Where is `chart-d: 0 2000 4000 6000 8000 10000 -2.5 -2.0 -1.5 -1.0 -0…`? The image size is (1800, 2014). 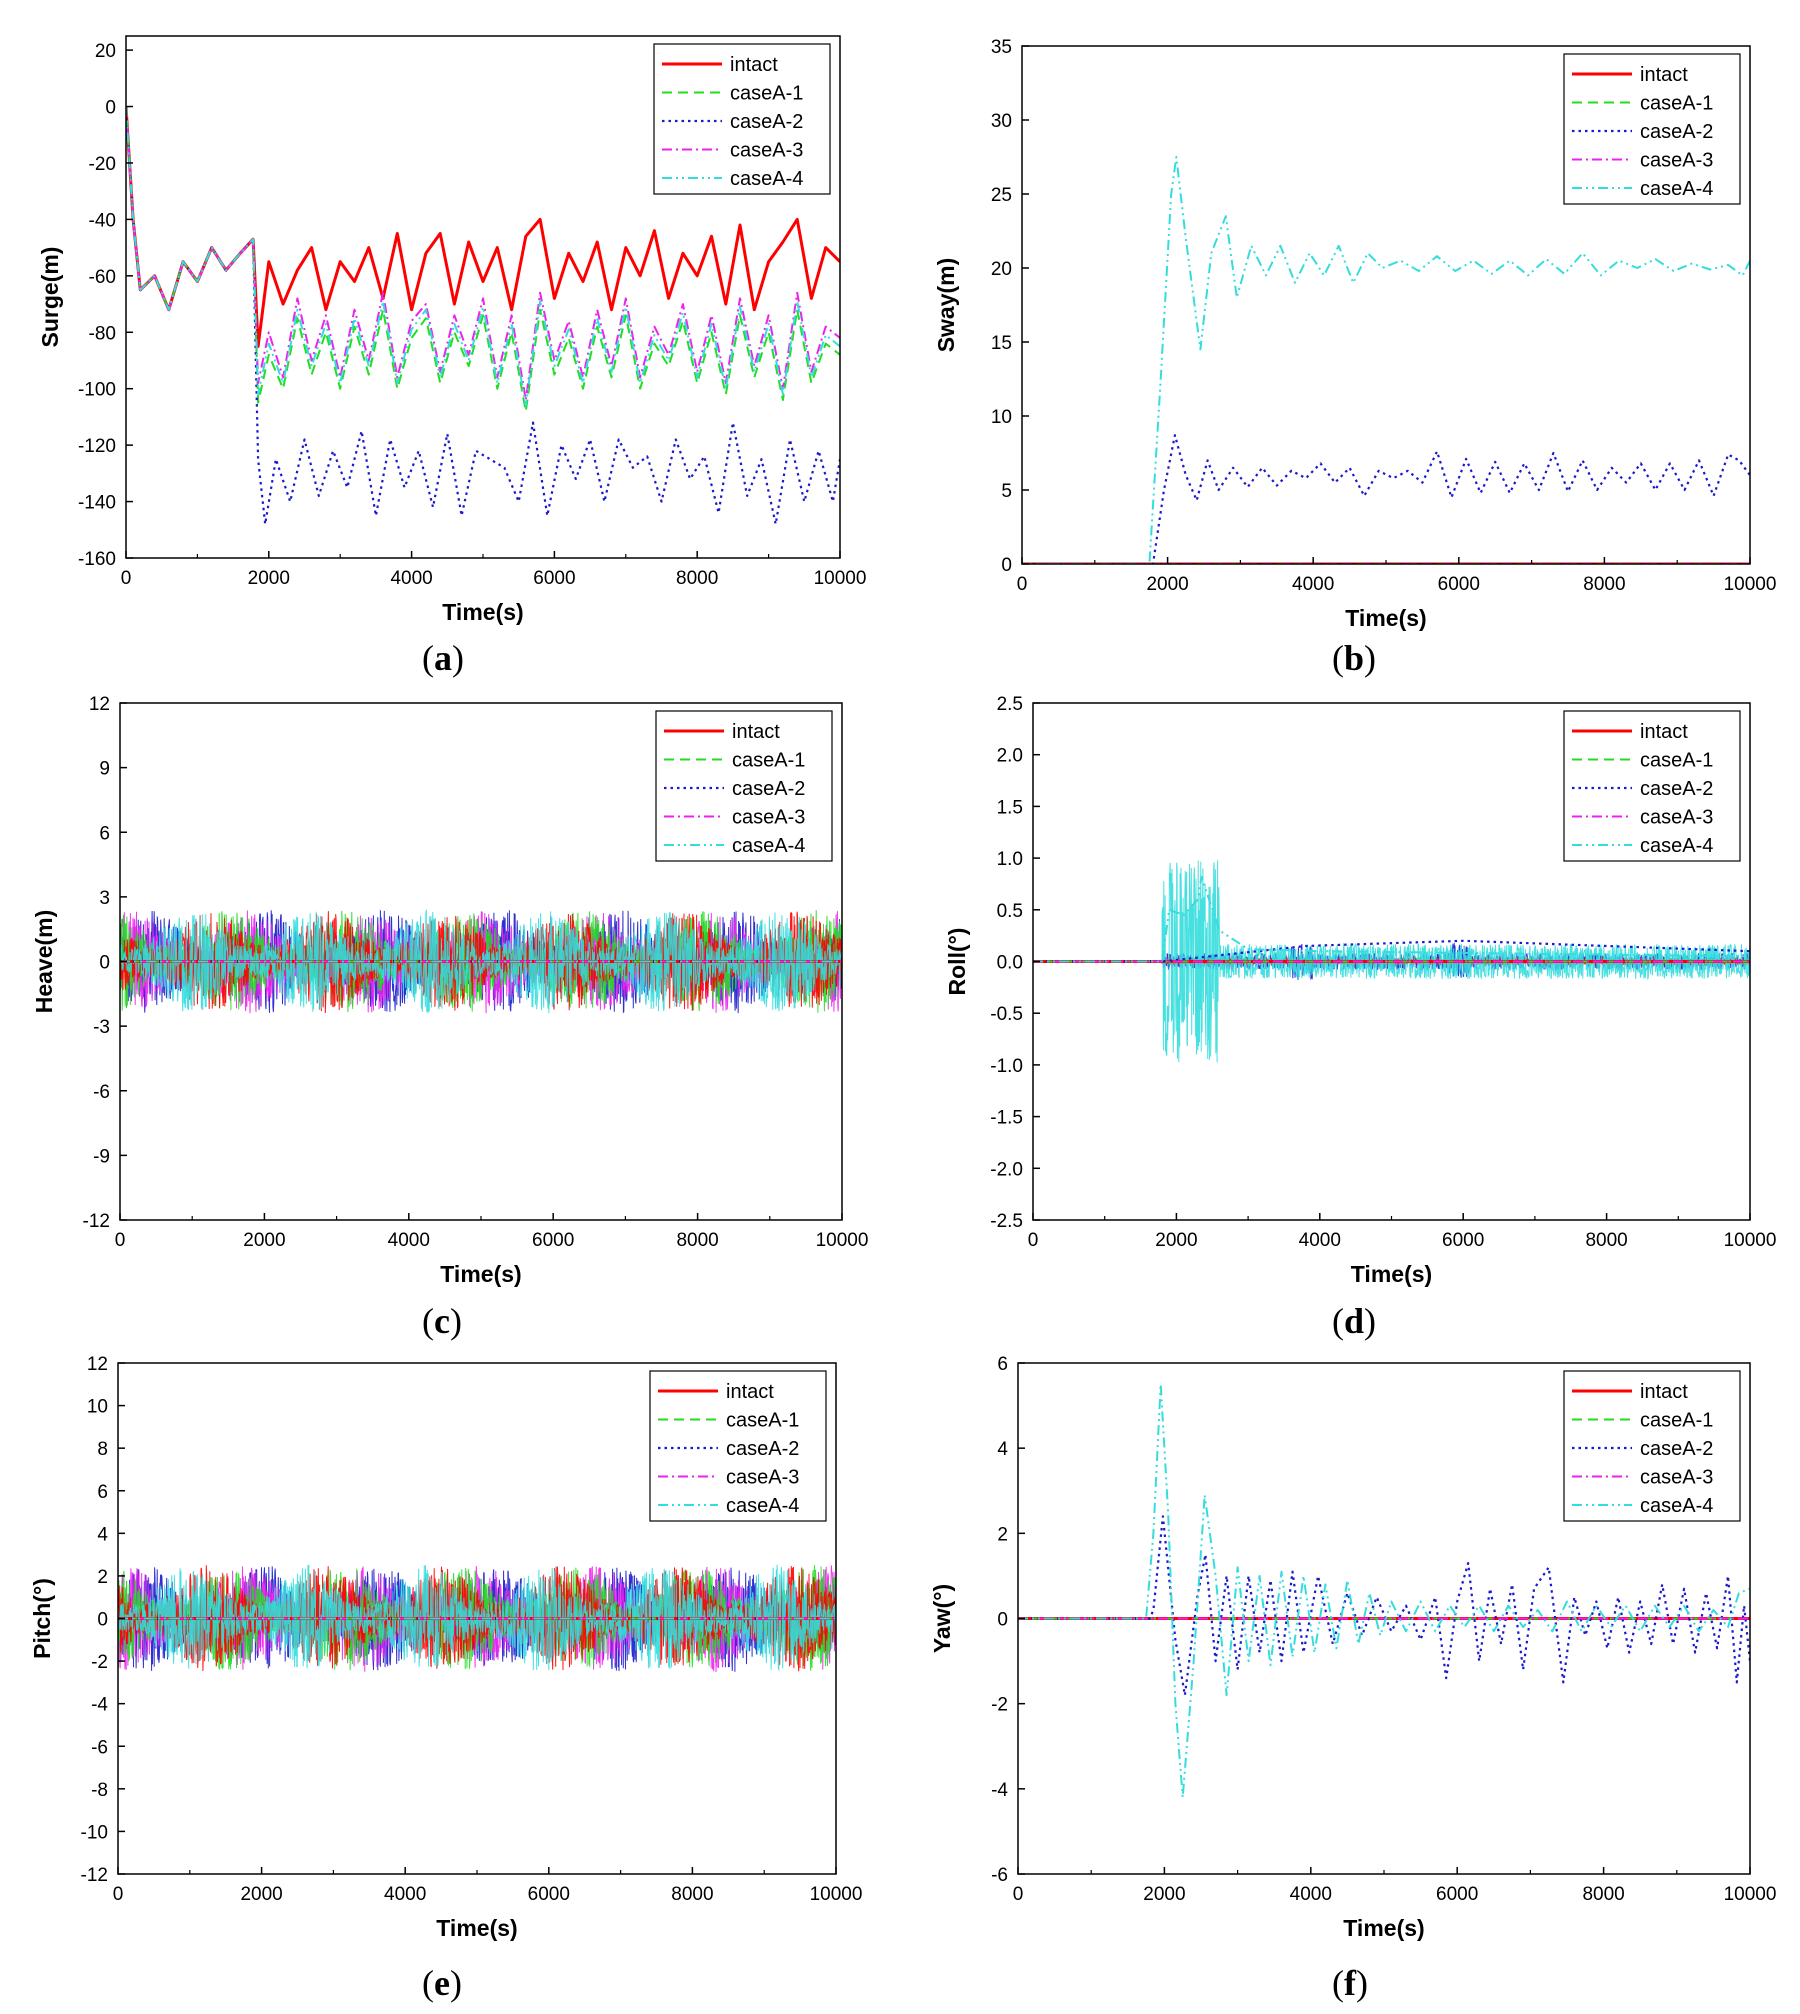 chart-d: 0 2000 4000 6000 8000 10000 -2.5 -2.0 -1.5 -1.0 -0… is located at coordinates (1360, 990).